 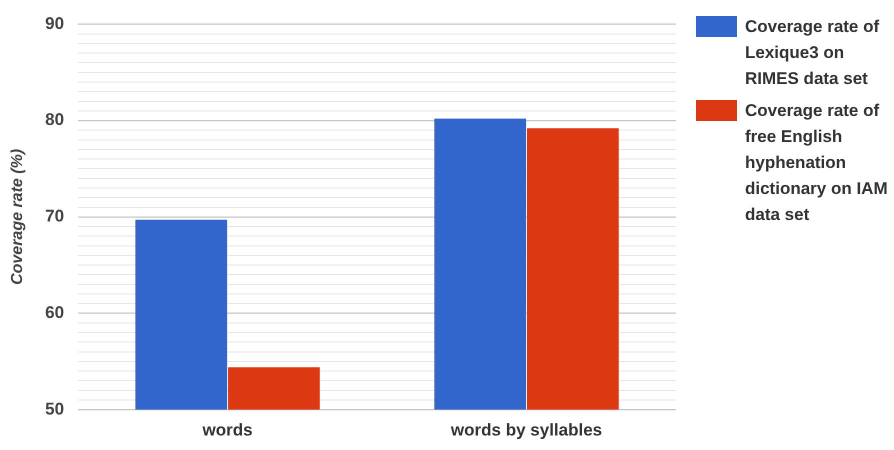 What do you see at coordinates (812, 53) in the screenshot?
I see `legend-label: Coverage rate of Lexique3 on RIMES data set` at bounding box center [812, 53].